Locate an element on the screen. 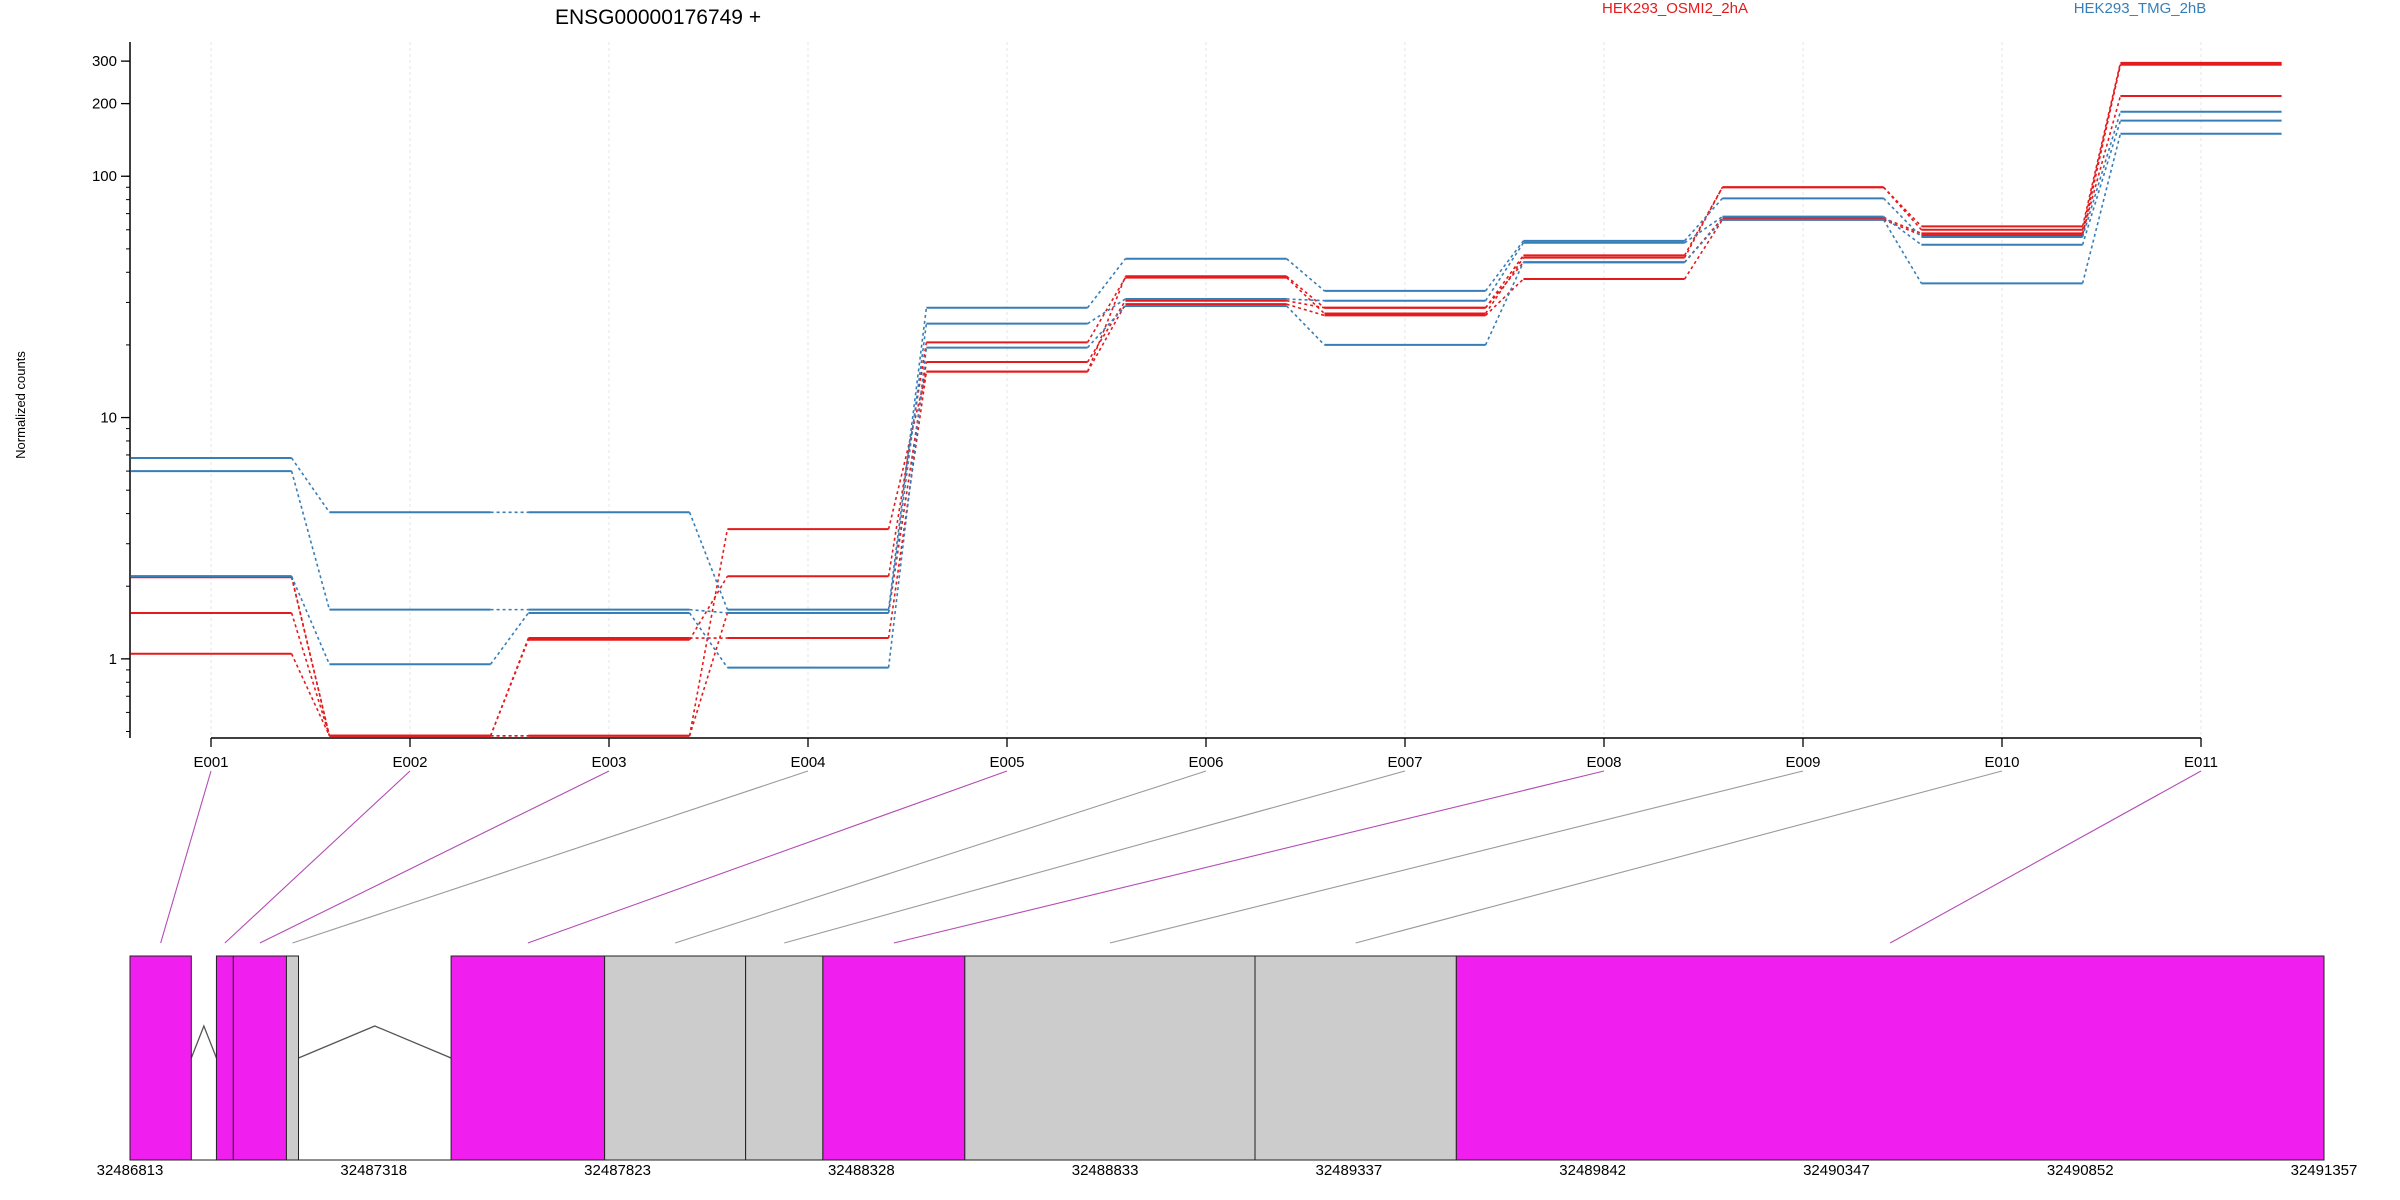 The width and height of the screenshot is (2400, 1200). exonic-part-e001 is located at coordinates (160, 1058).